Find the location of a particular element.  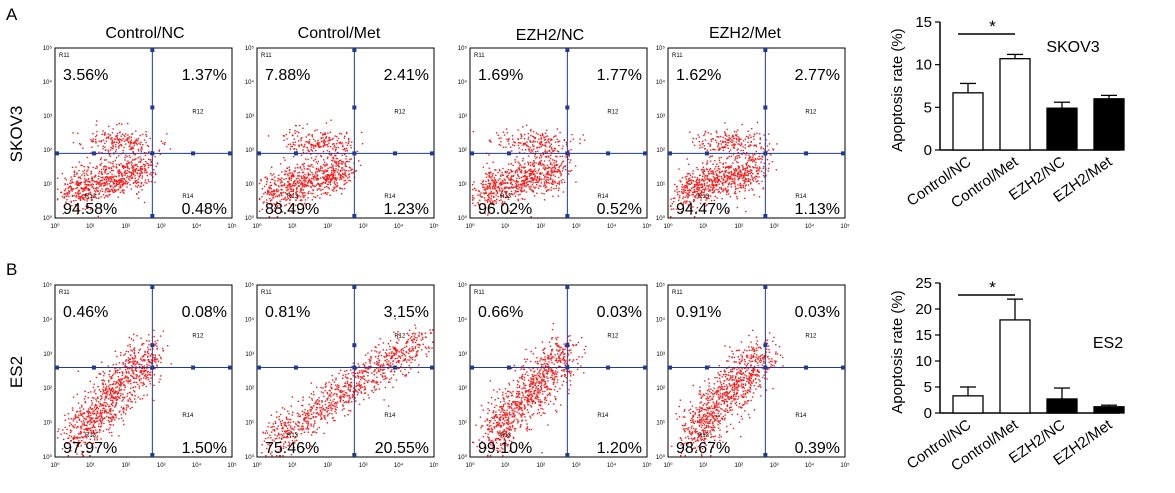

region-label-r12: R12 is located at coordinates (811, 112).